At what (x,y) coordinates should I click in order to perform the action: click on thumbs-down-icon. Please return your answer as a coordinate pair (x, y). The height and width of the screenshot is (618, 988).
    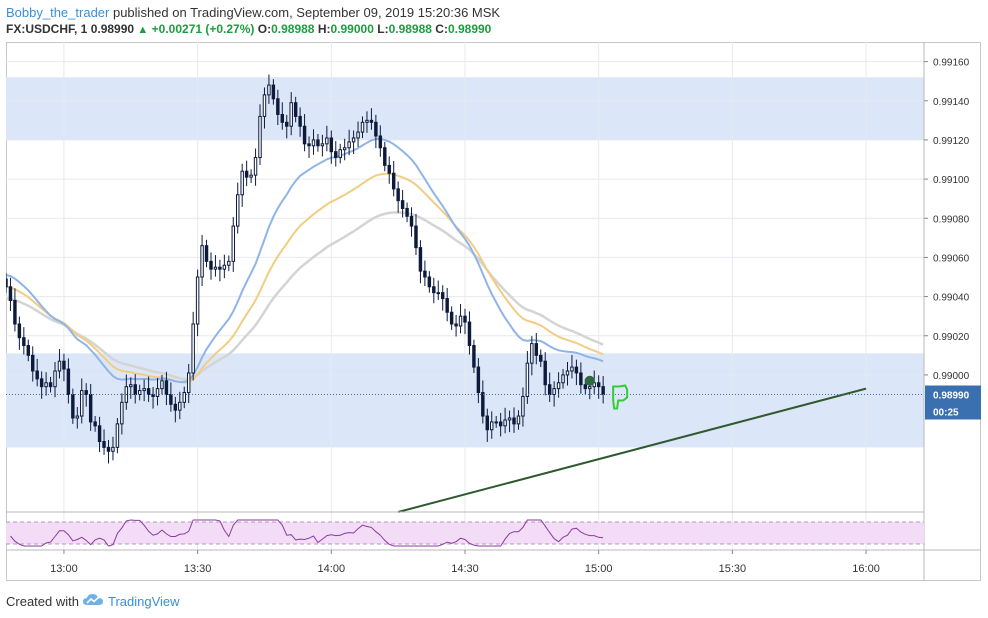
    Looking at the image, I should click on (620, 397).